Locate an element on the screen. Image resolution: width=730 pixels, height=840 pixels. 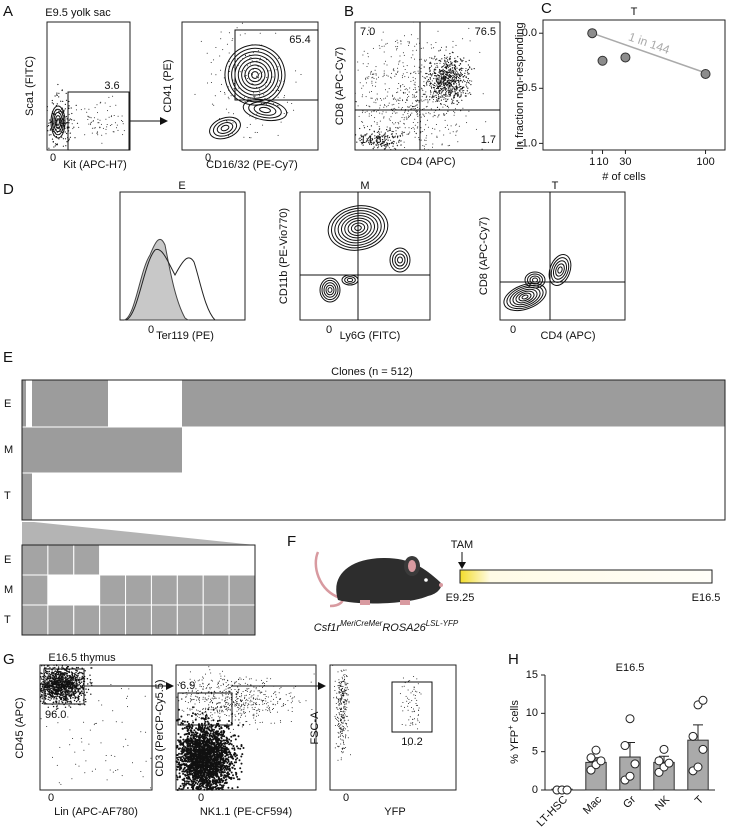
gate is located at coordinates (205, 709).